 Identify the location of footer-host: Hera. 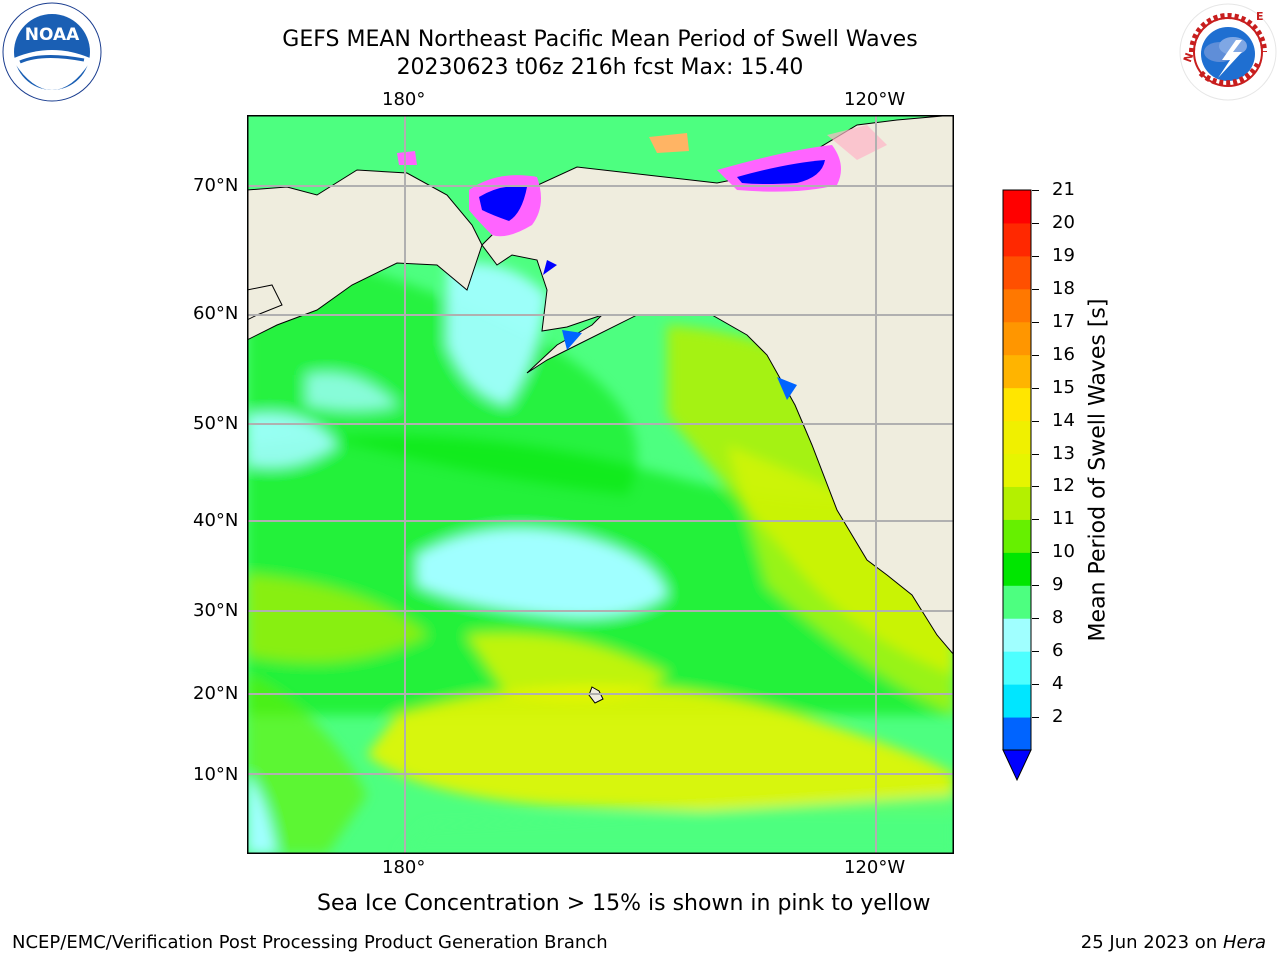
(1244, 942).